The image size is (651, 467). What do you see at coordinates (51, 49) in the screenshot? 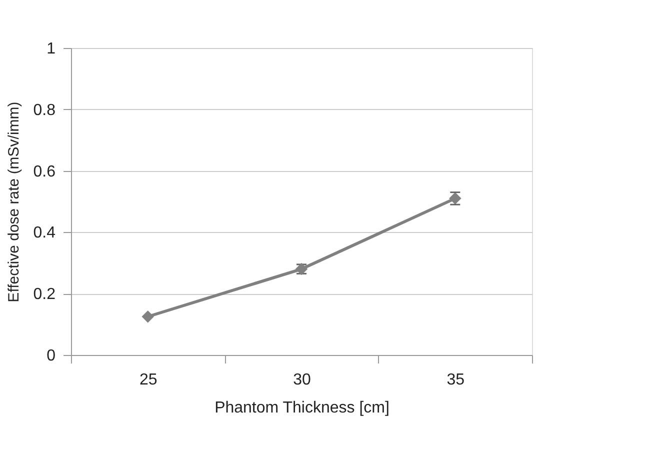
I see `y-tick-label: 1` at bounding box center [51, 49].